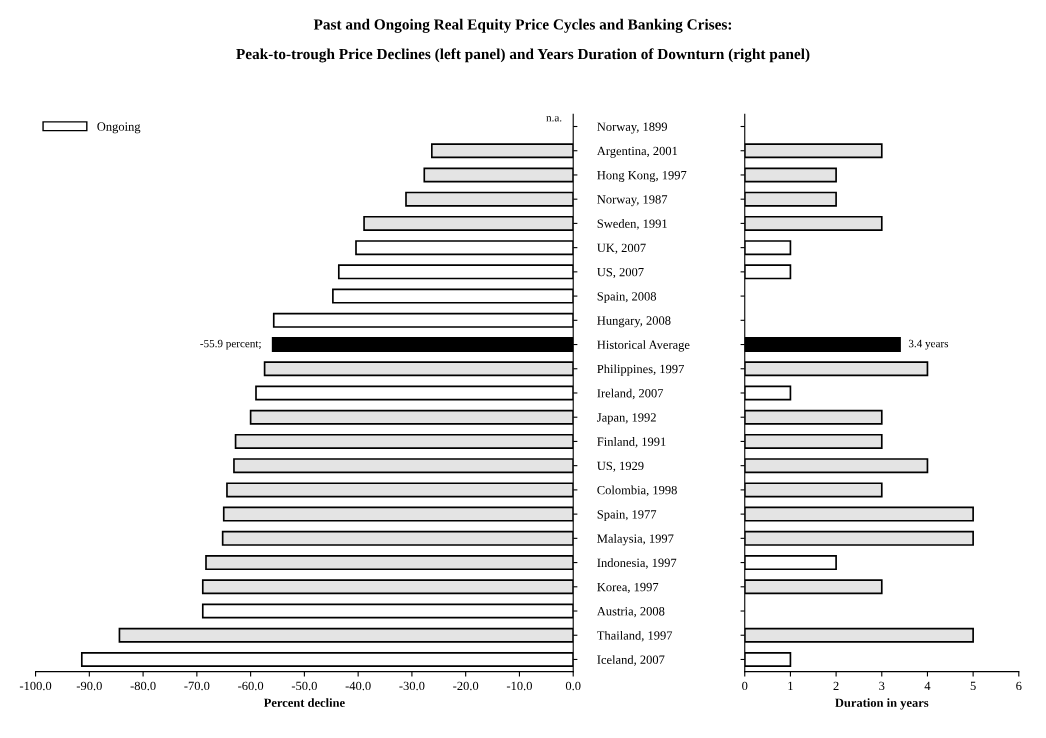 The height and width of the screenshot is (738, 1046). I want to click on y-tick-label: Sweden, 1991, so click(632, 224).